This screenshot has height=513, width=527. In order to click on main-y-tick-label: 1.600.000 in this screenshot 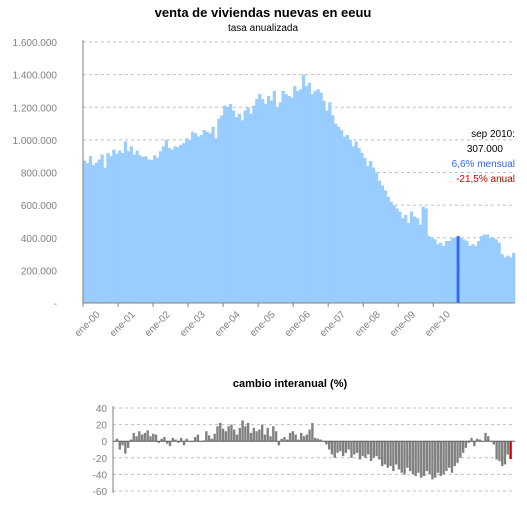, I will do `click(35, 43)`.